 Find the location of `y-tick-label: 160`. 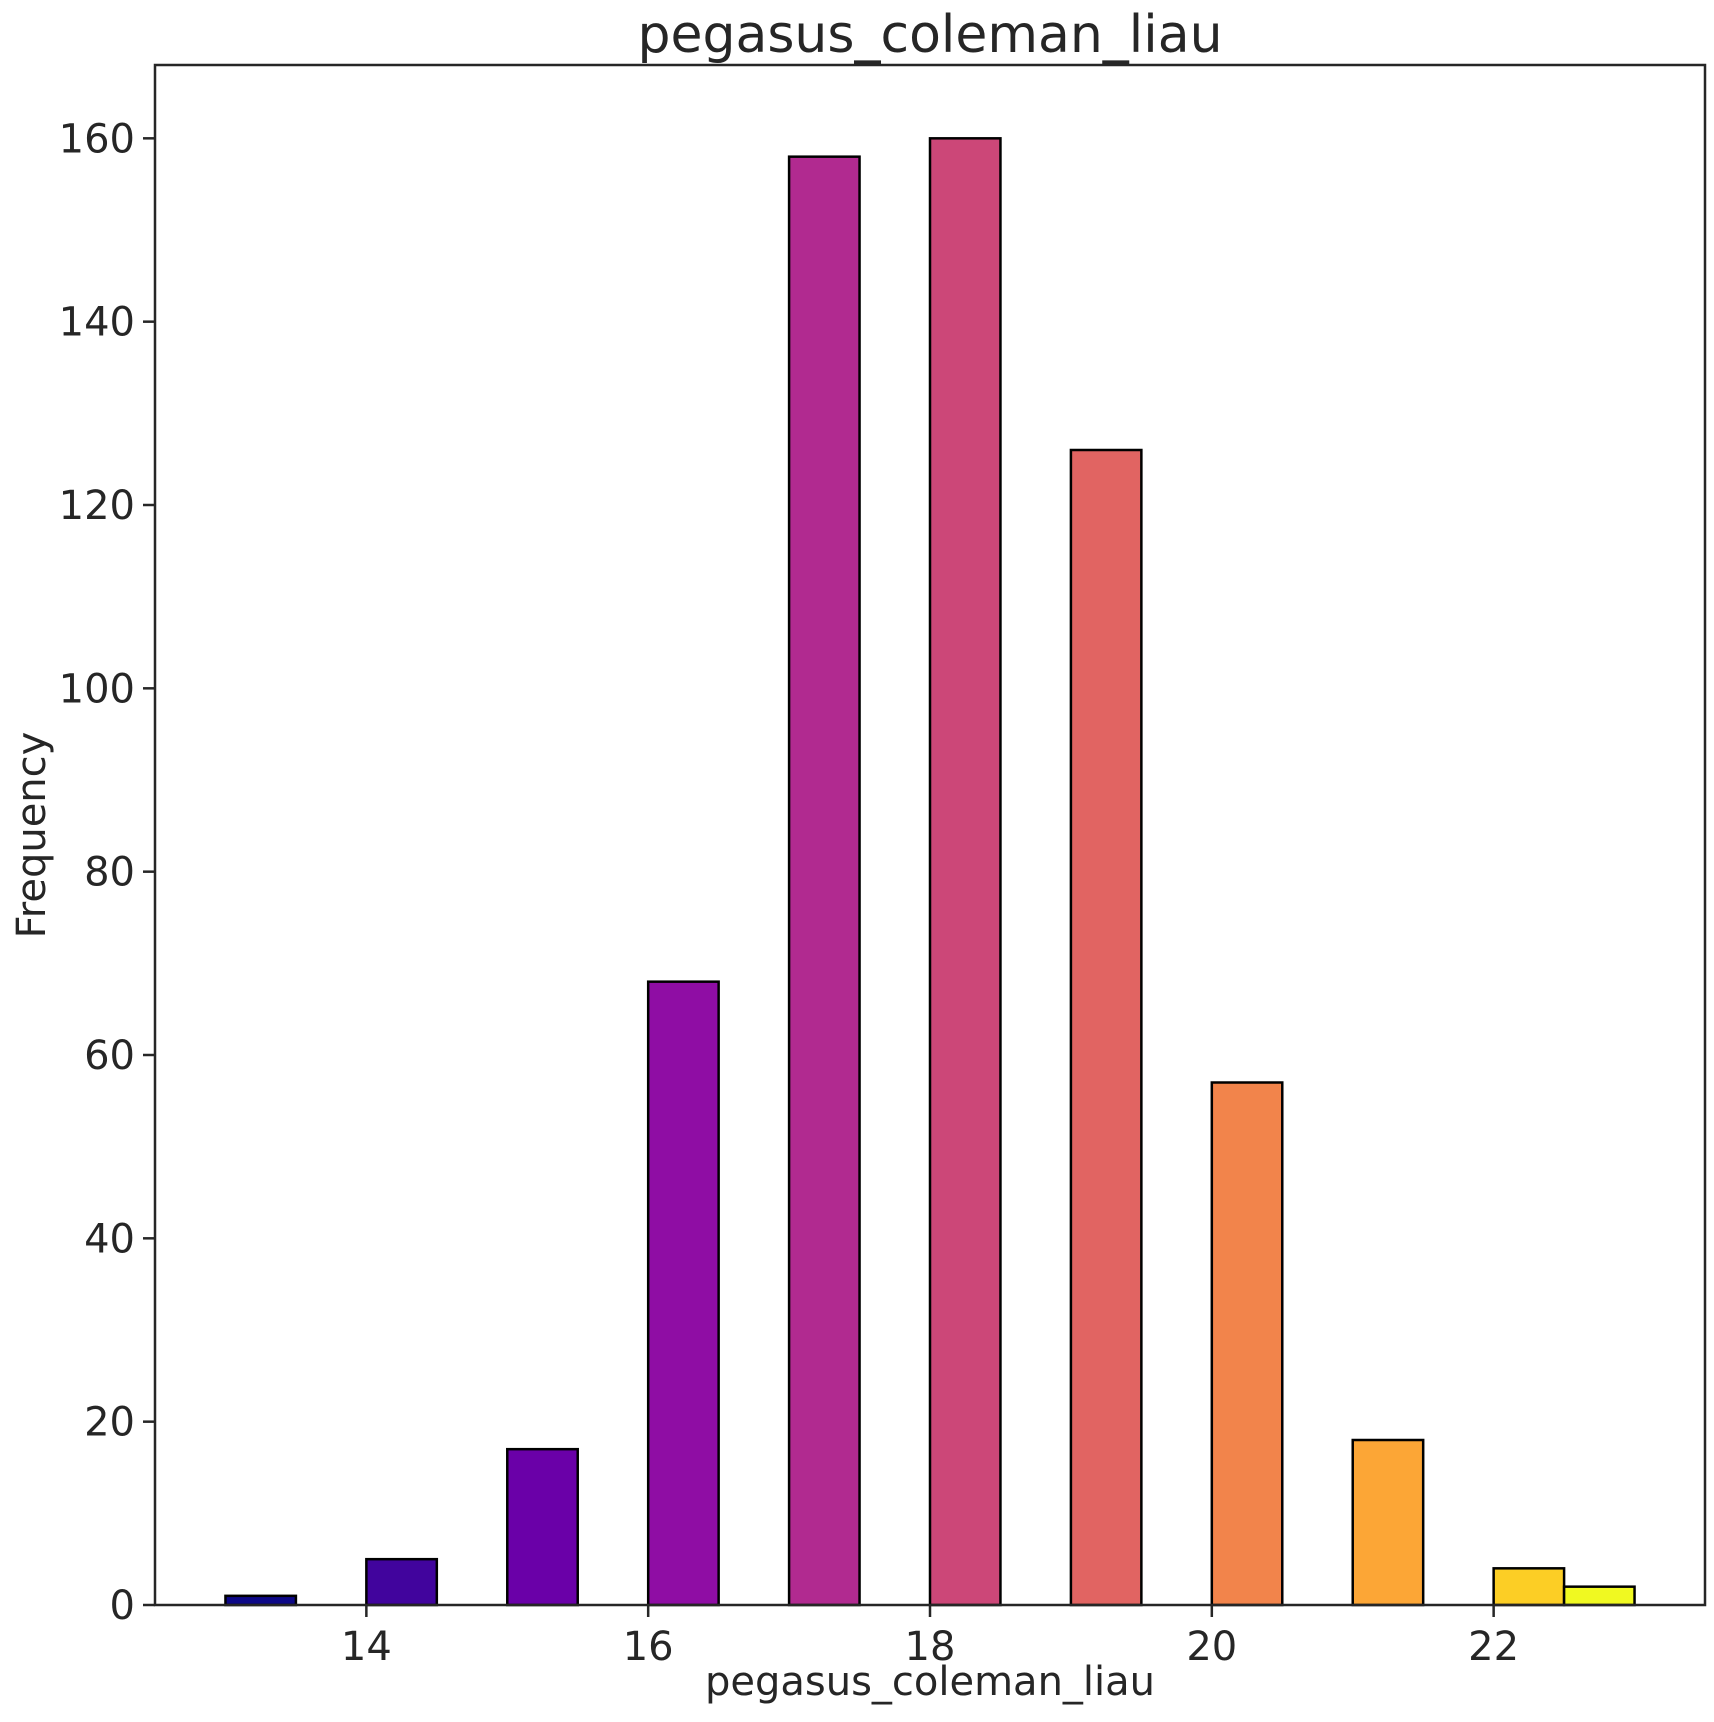

y-tick-label: 160 is located at coordinates (97, 139).